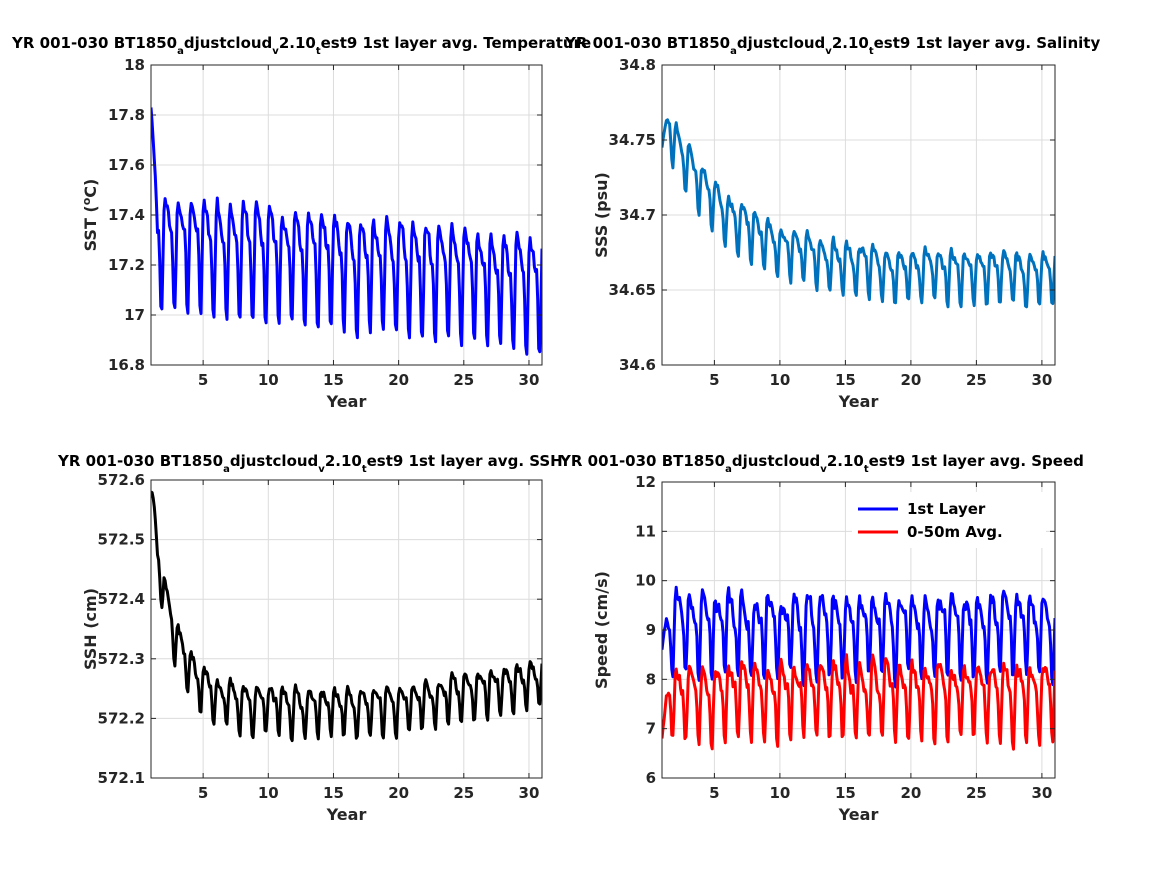 The height and width of the screenshot is (875, 1167). I want to click on y-axis-label: SST (oC), so click(90, 215).